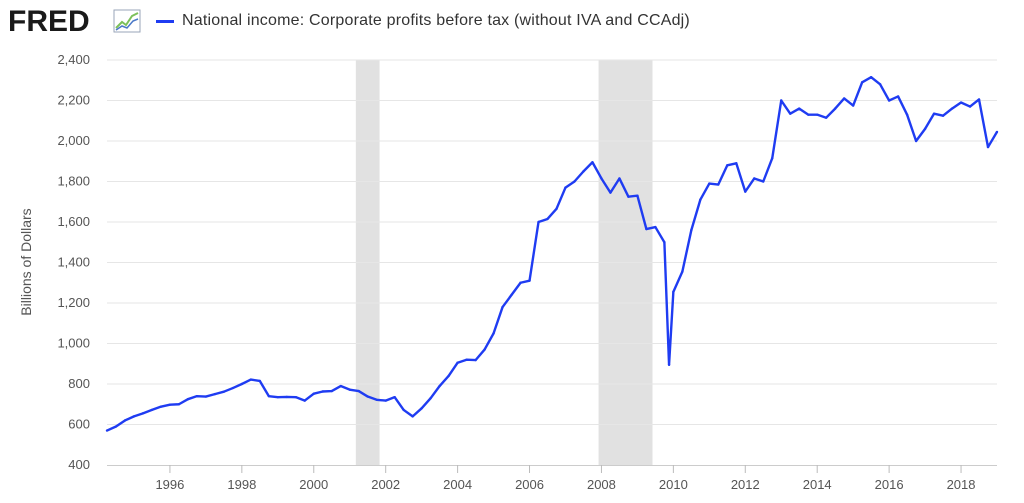 This screenshot has width=1024, height=503. What do you see at coordinates (73, 221) in the screenshot?
I see `y-tick-label: 1,600` at bounding box center [73, 221].